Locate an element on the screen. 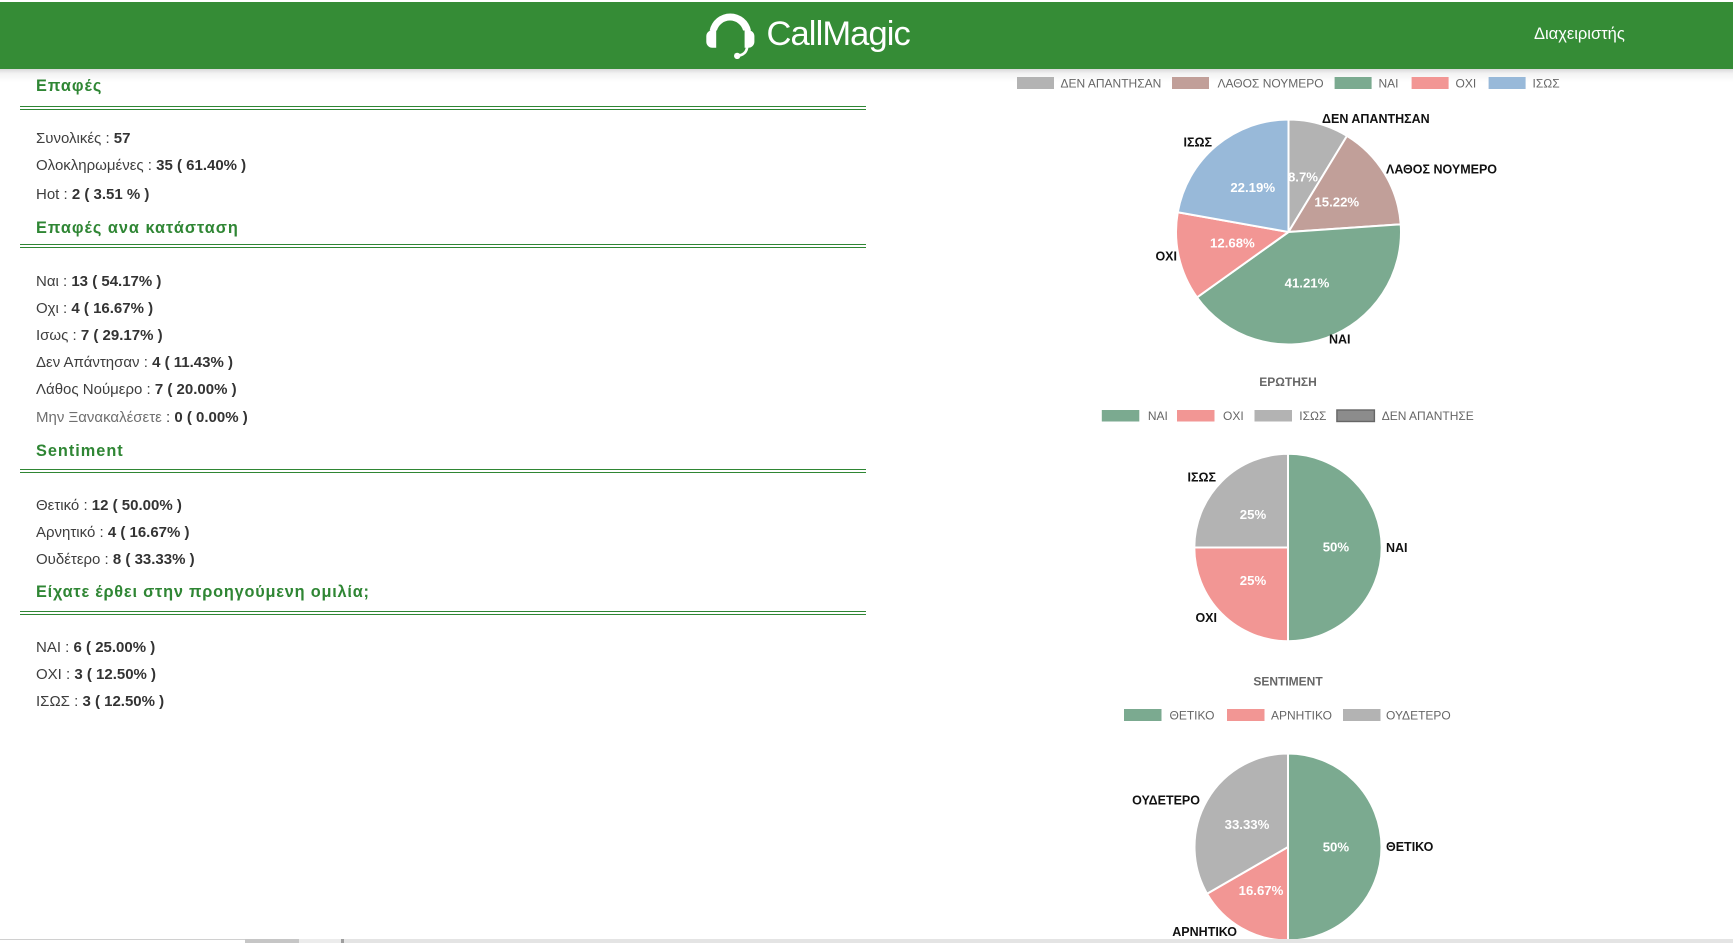 The width and height of the screenshot is (1733, 943). svg-text: 41.21% is located at coordinates (1307, 282).